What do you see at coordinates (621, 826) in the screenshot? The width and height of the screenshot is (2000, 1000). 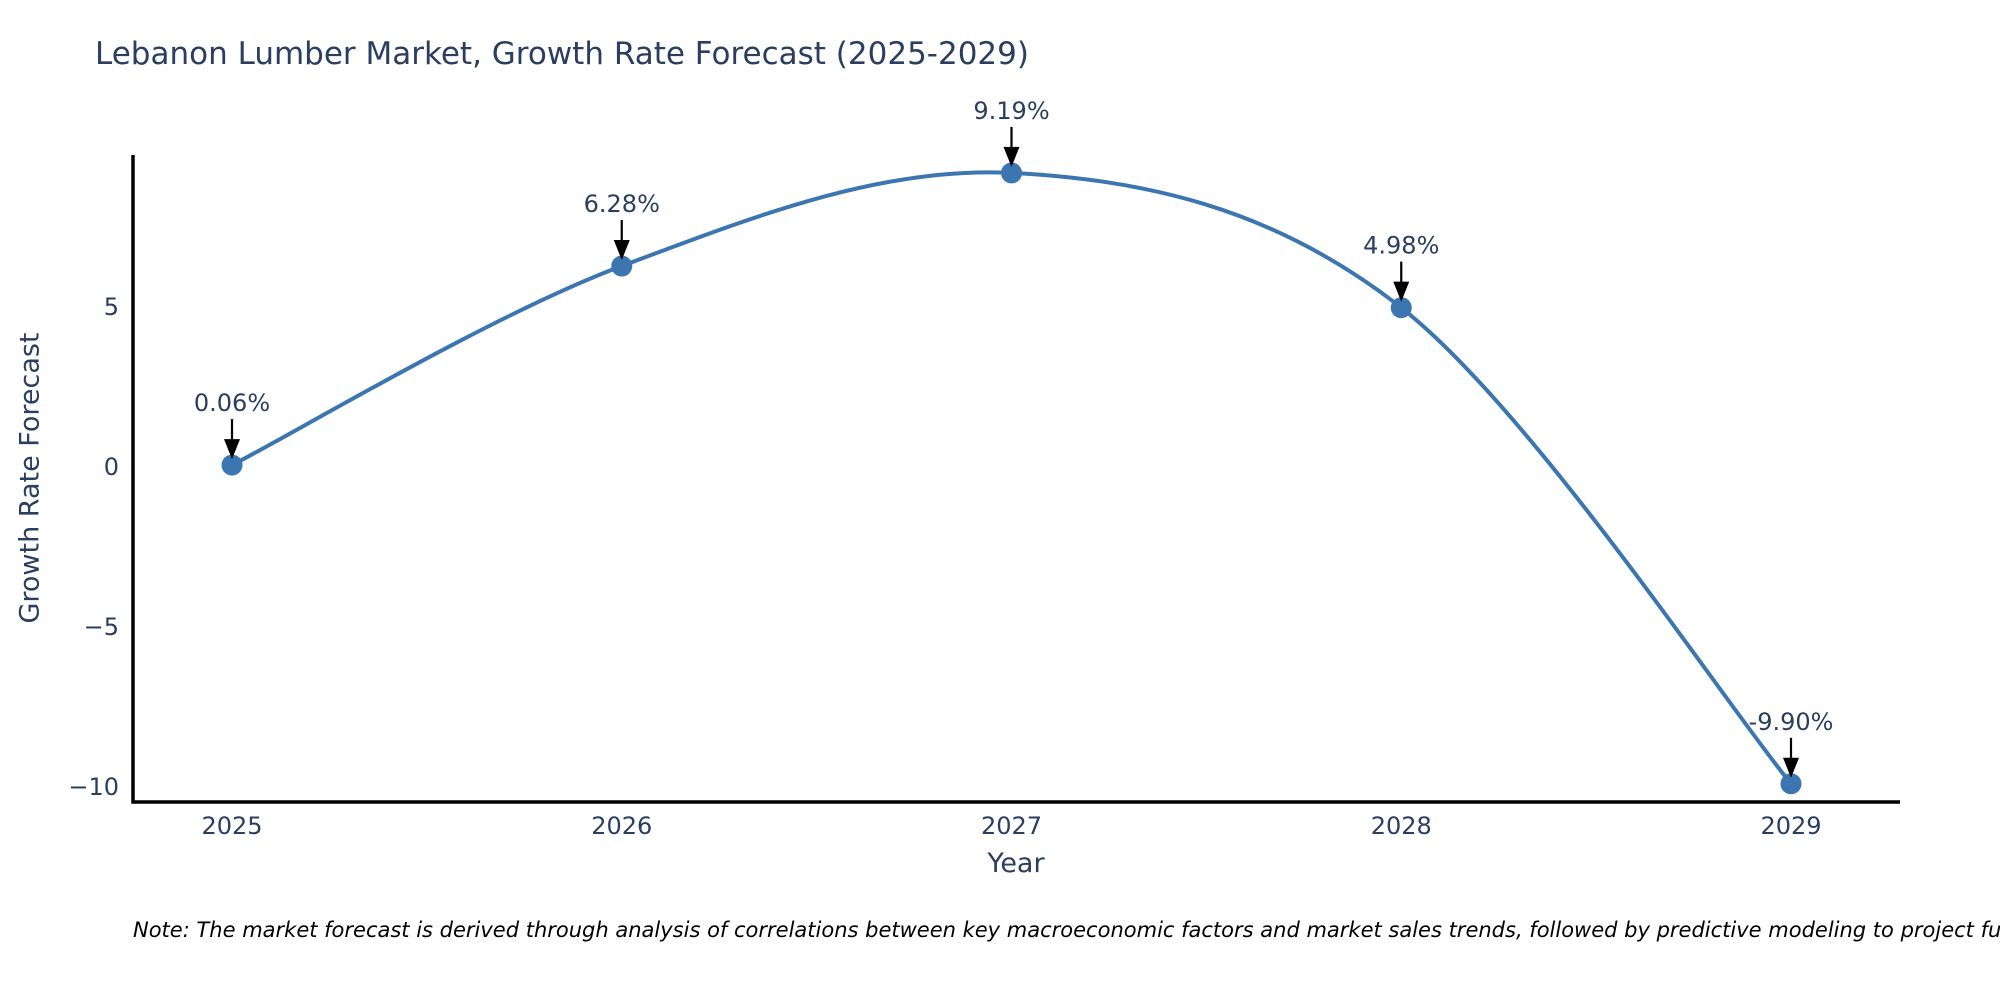 I see `x-tick-label: 2026` at bounding box center [621, 826].